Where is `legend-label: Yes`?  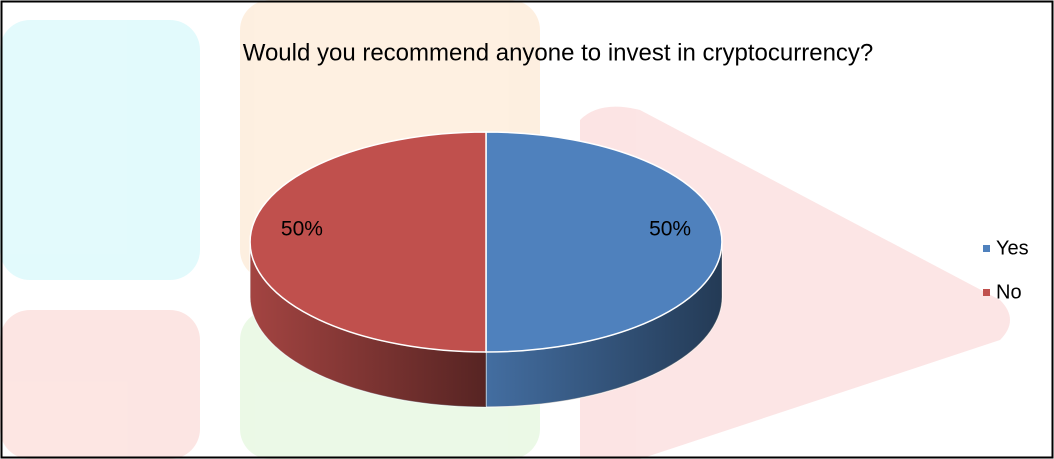 legend-label: Yes is located at coordinates (1012, 248).